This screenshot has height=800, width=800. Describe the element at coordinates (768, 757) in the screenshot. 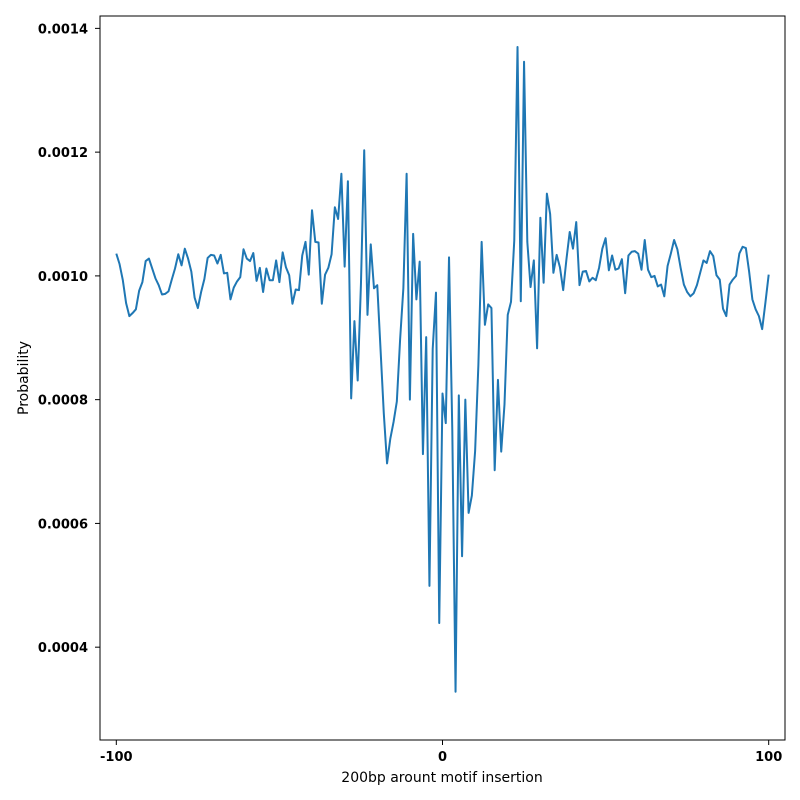

I see `x-tick-label: 100` at that location.